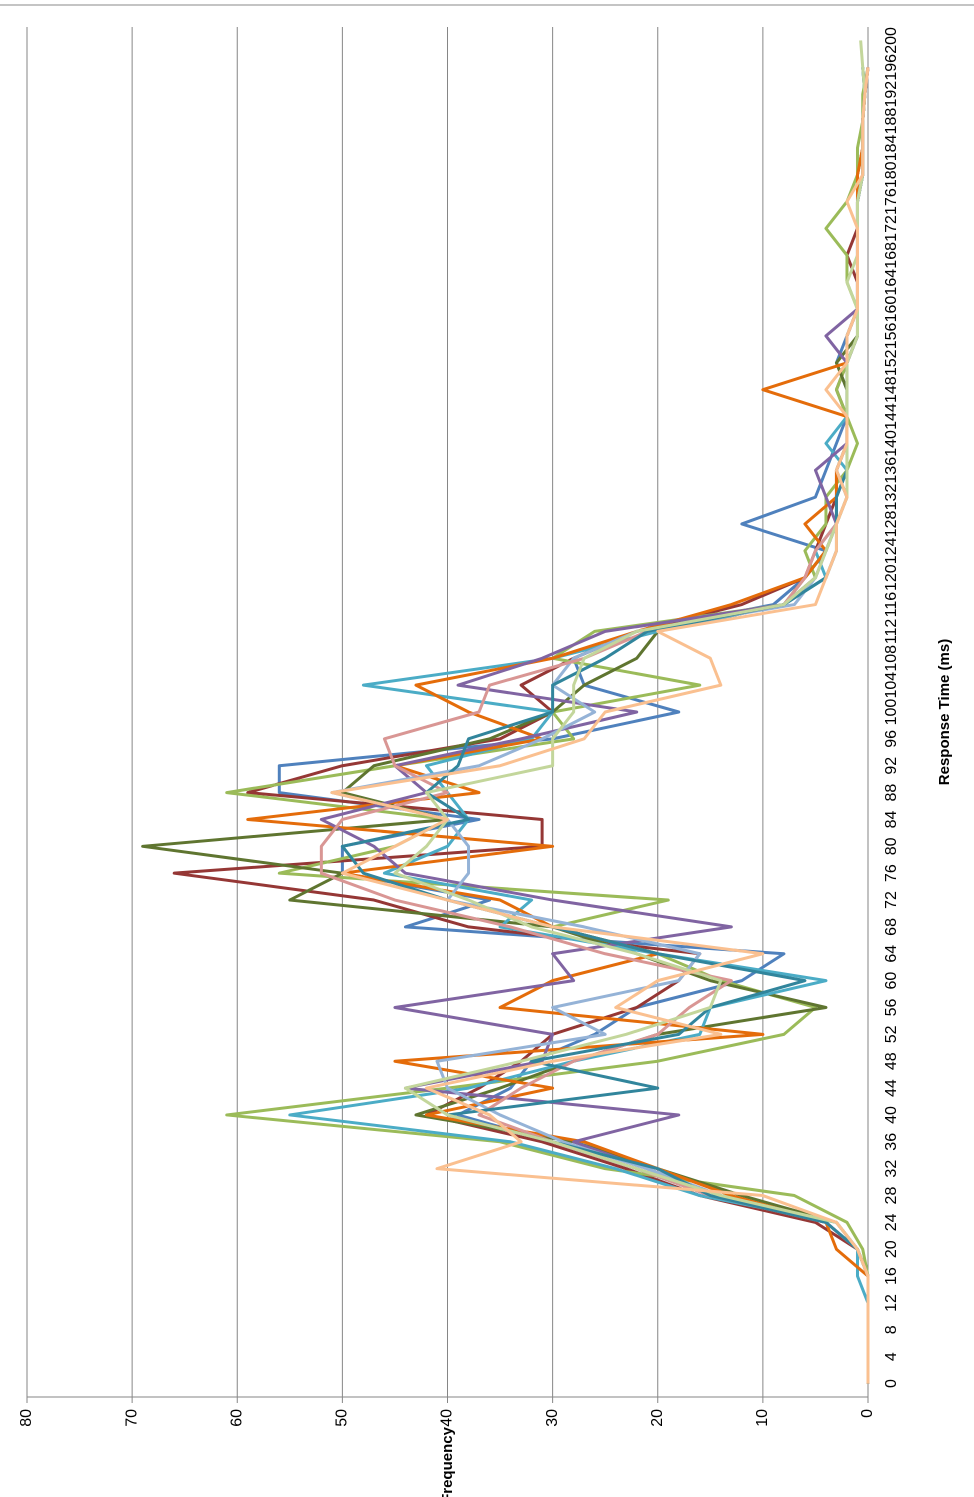  Describe the element at coordinates (891, 1249) in the screenshot. I see `x-tick-label: 20` at that location.